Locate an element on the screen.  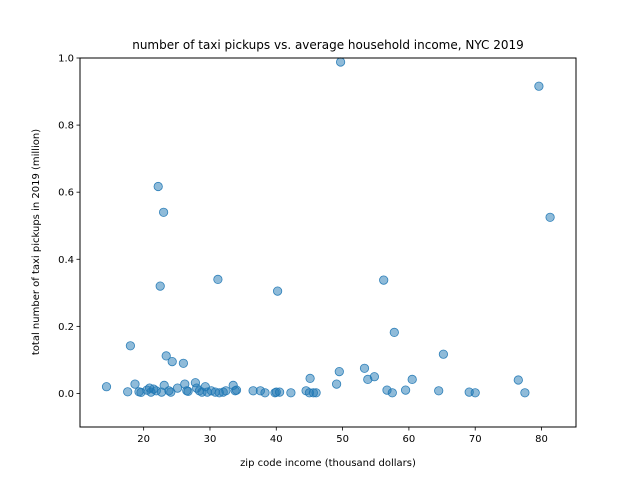
x-tick-label-4: 60 is located at coordinates (409, 439).